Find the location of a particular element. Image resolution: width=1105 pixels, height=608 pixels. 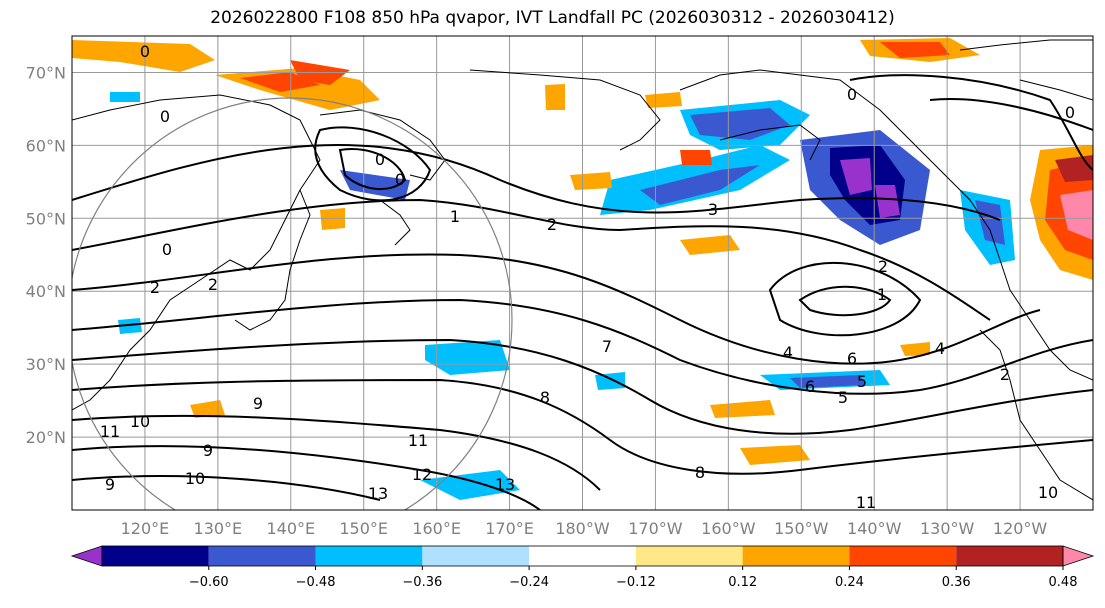

colorbar-tick-label: 0.48 is located at coordinates (1063, 582).